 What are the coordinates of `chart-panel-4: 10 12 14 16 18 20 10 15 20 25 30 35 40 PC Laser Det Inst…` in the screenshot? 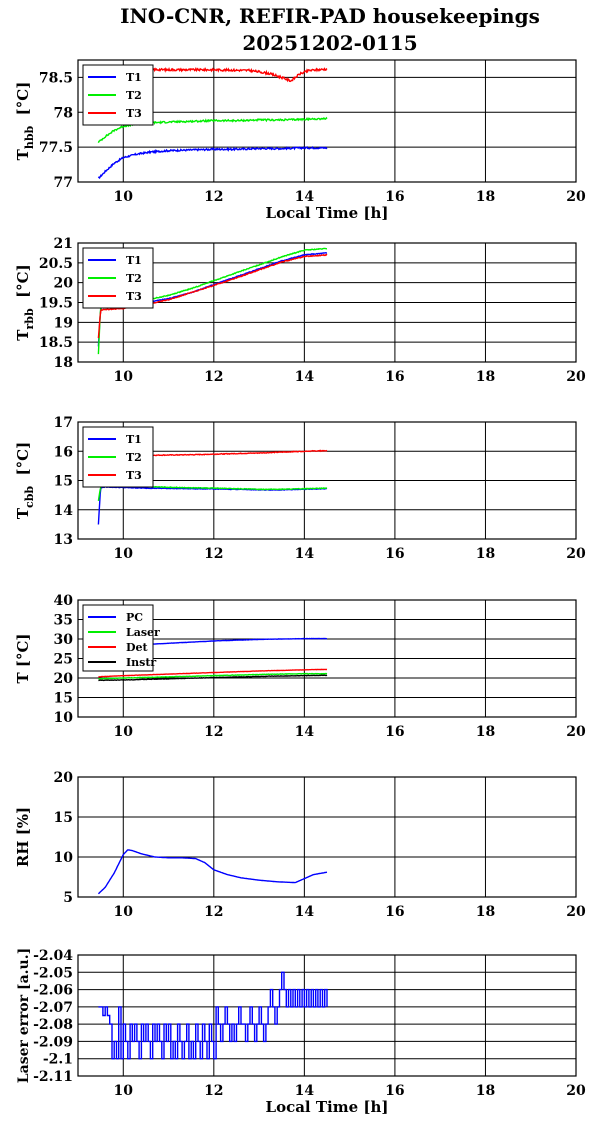 It's located at (300, 666).